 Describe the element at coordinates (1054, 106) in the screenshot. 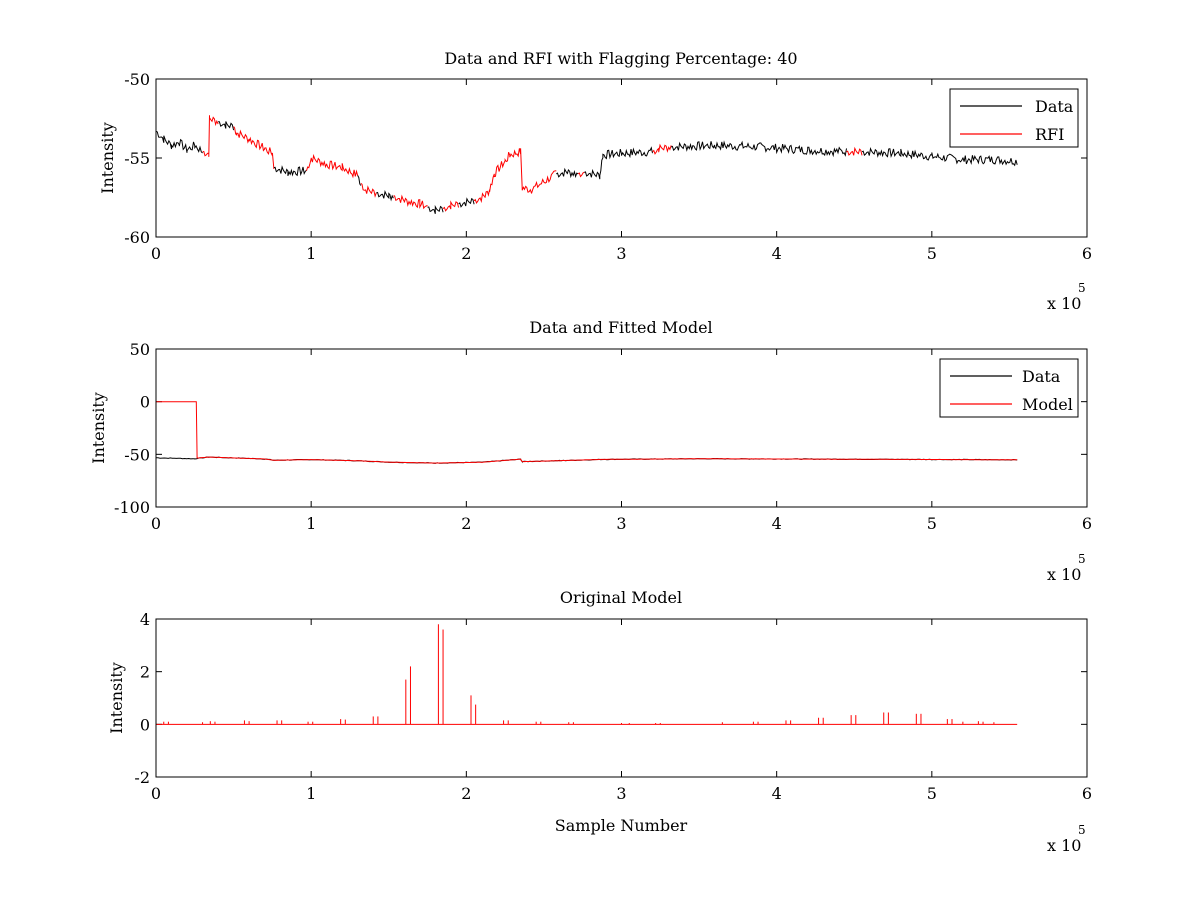

I see `subplot-rfi-legend-label-data: Data` at that location.